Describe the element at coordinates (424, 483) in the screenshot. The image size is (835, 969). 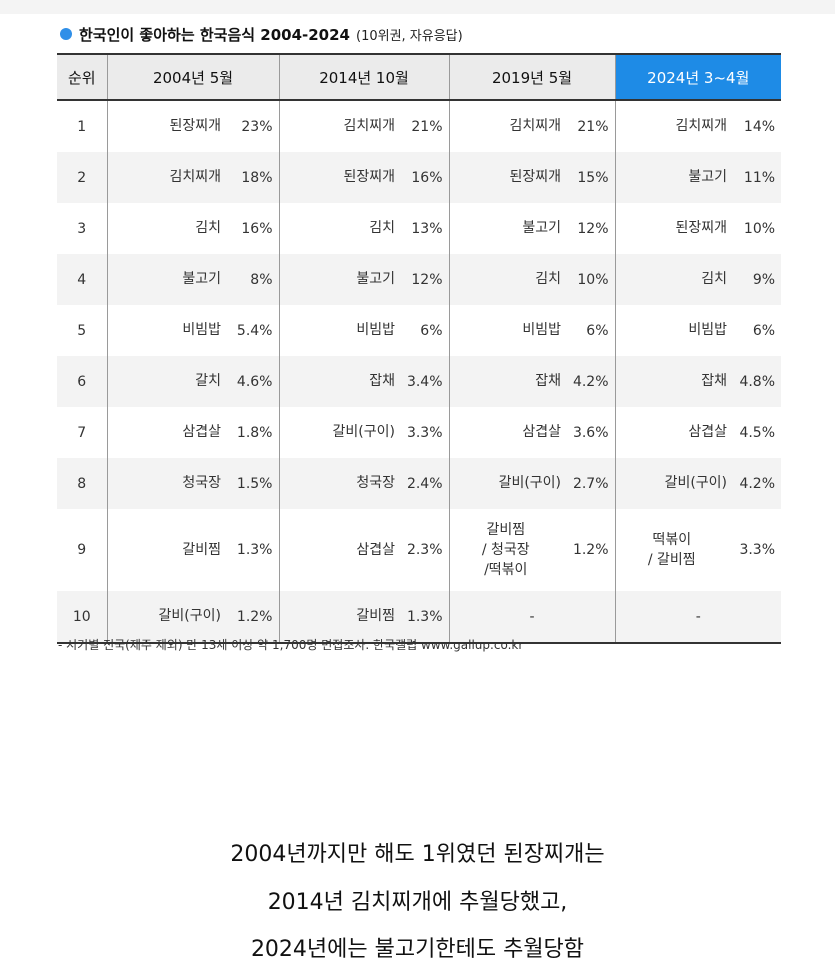
I see `percent-cell: 2.4%` at that location.